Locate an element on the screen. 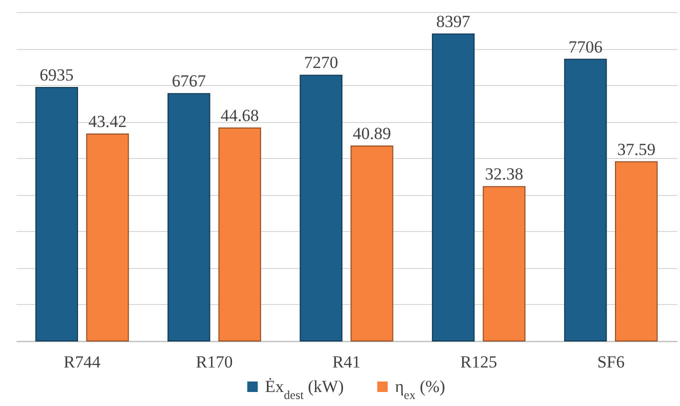 The width and height of the screenshot is (680, 406). data-label: 8397 is located at coordinates (453, 22).